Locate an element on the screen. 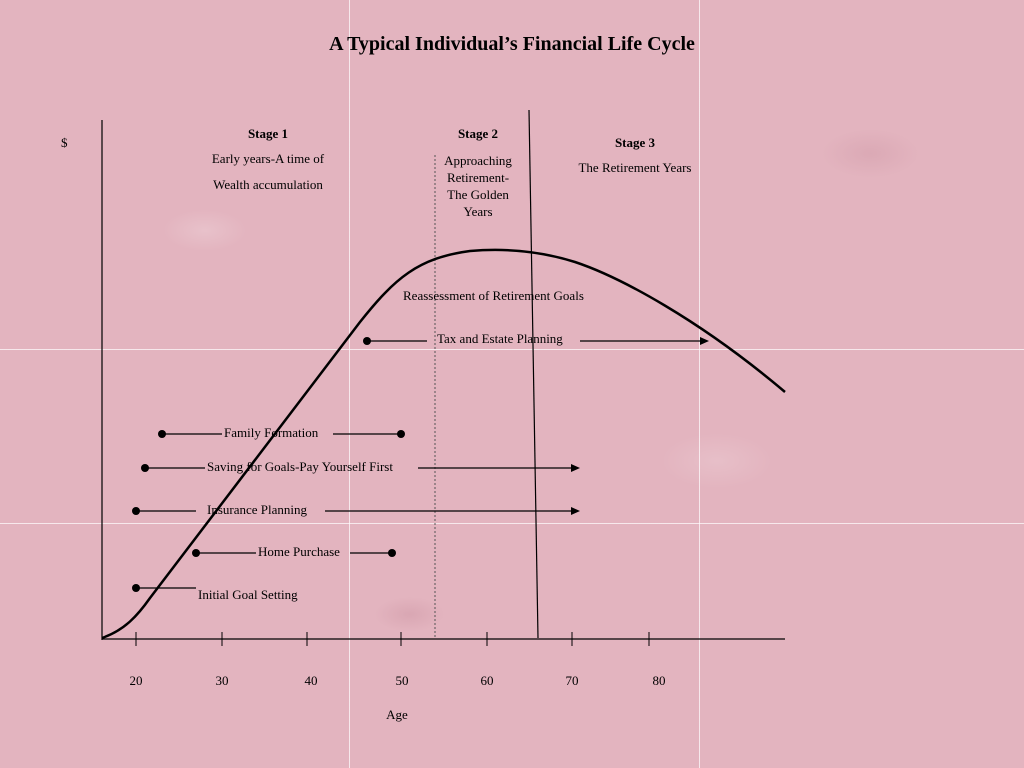 Image resolution: width=1024 pixels, height=768 pixels. saving-arrowhead is located at coordinates (575, 468).